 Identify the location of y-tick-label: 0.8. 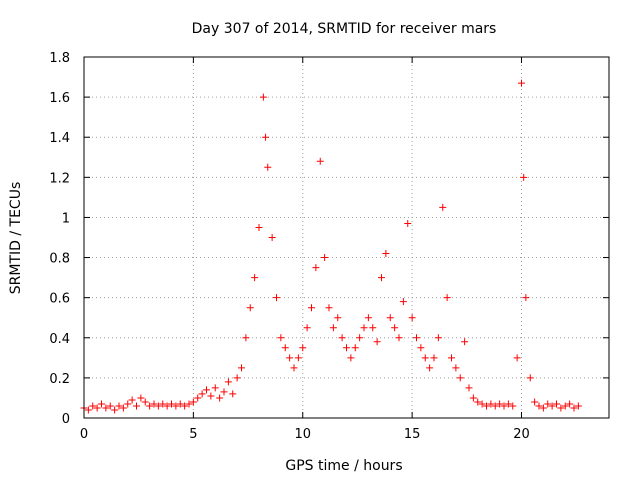
(59, 259).